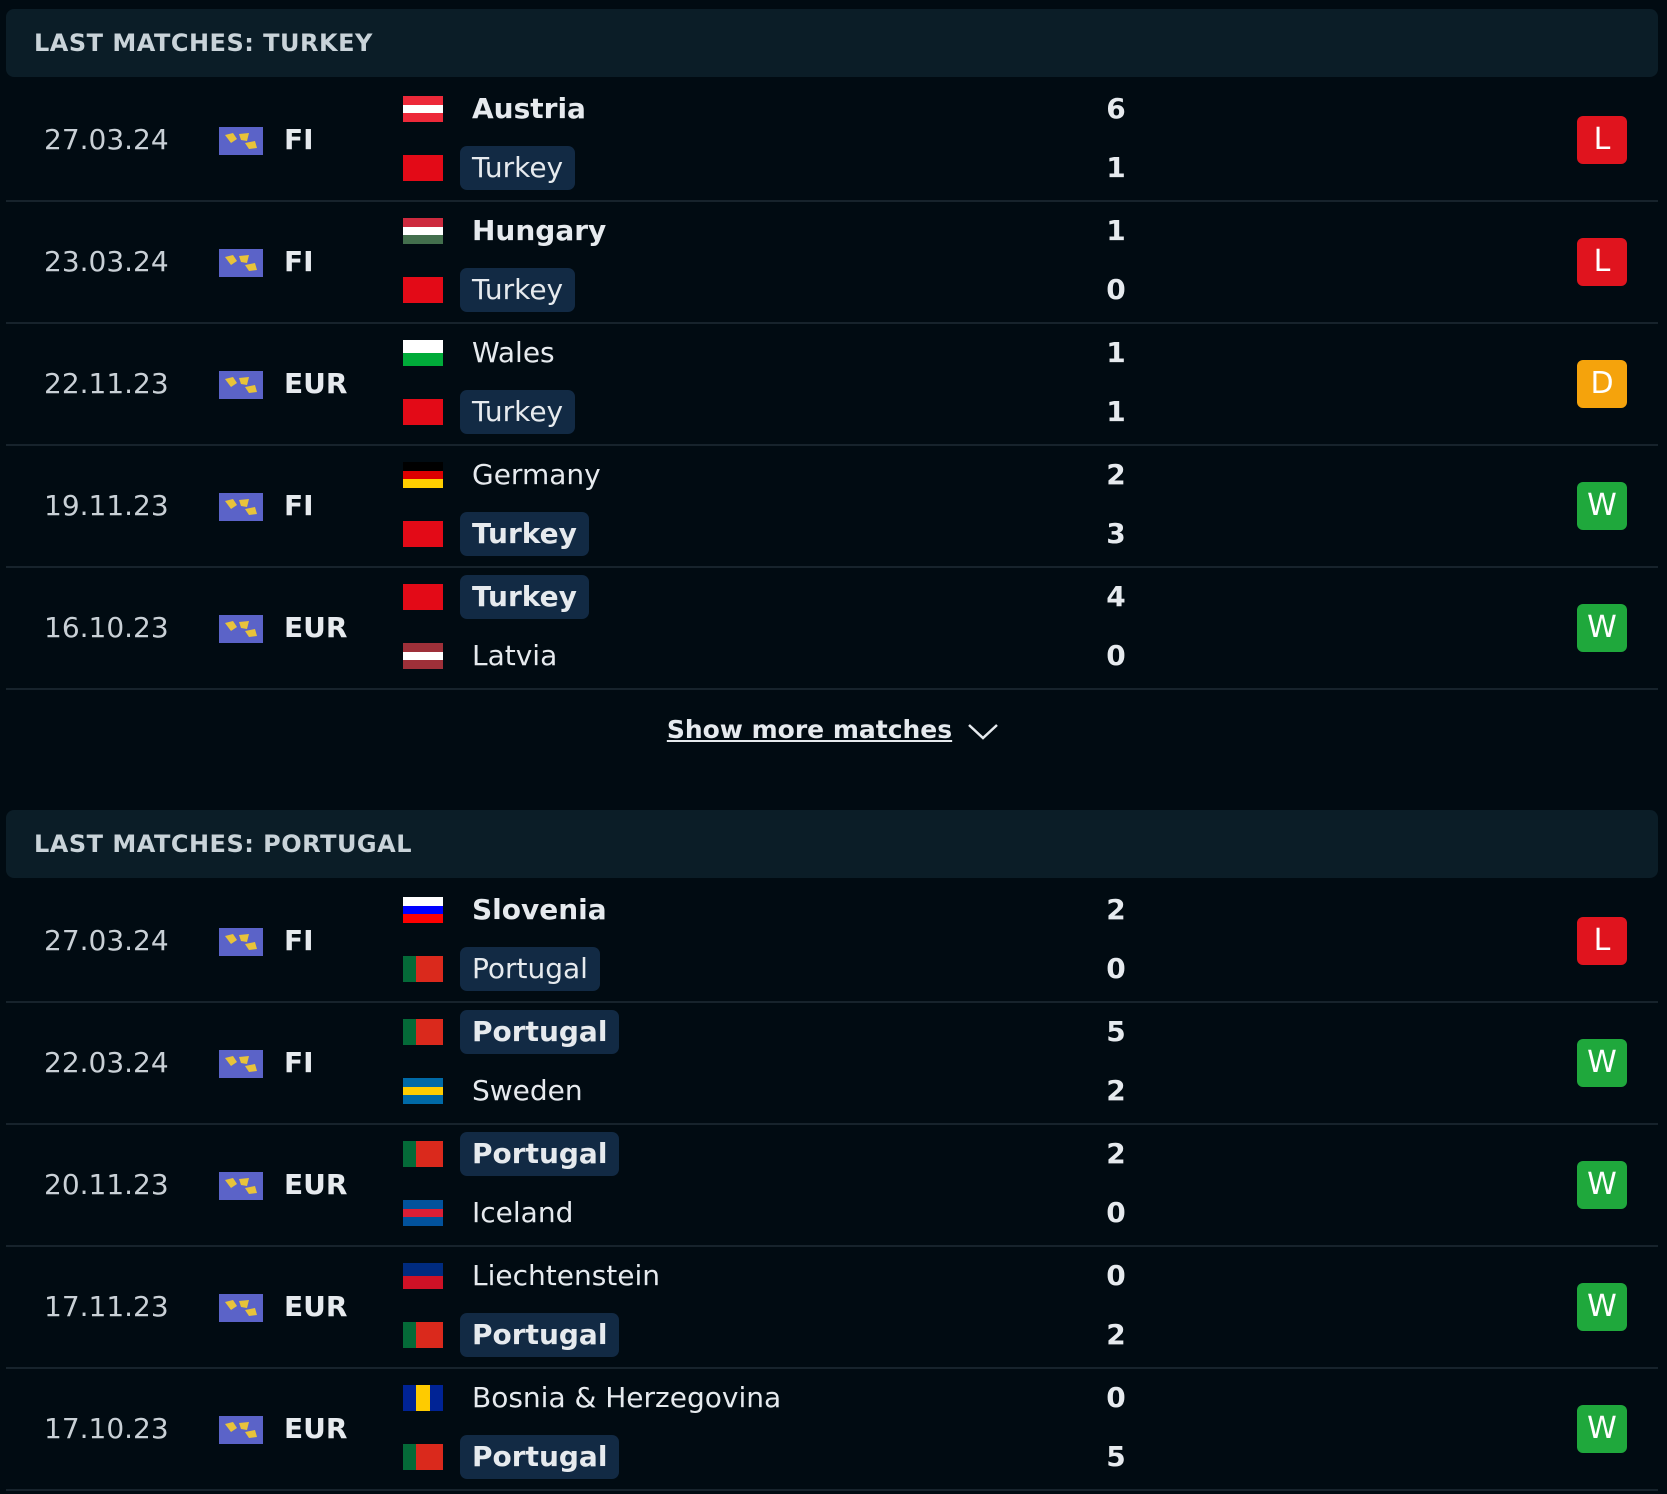 This screenshot has height=1494, width=1667. I want to click on chevron, so click(983, 731).